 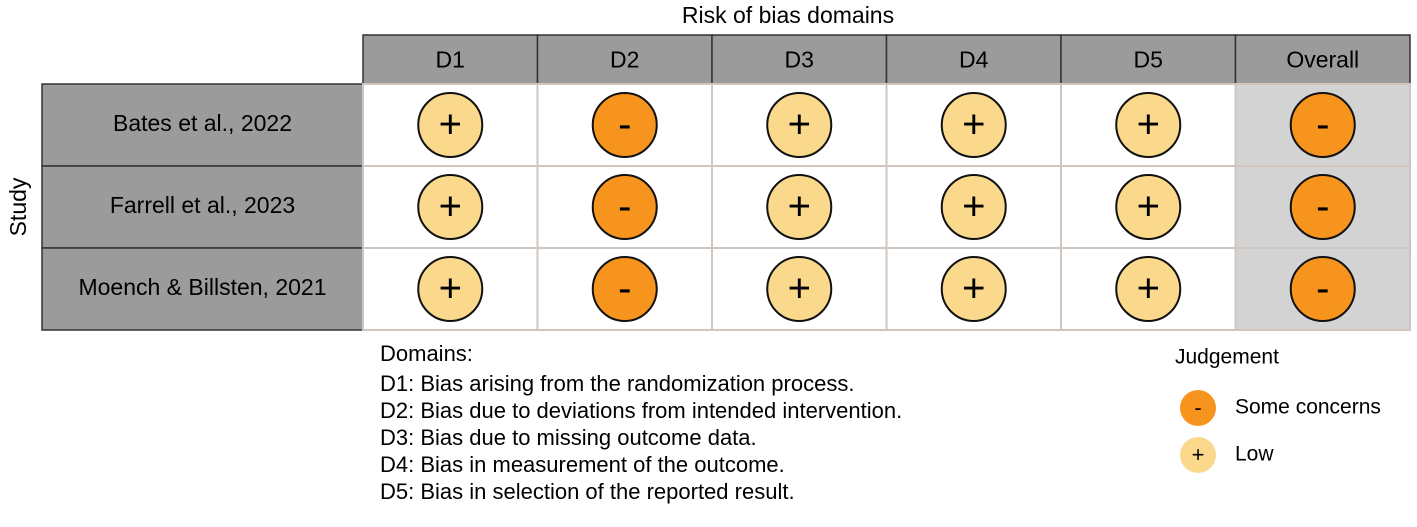 I want to click on legend-label: Some concerns, so click(x=1308, y=407).